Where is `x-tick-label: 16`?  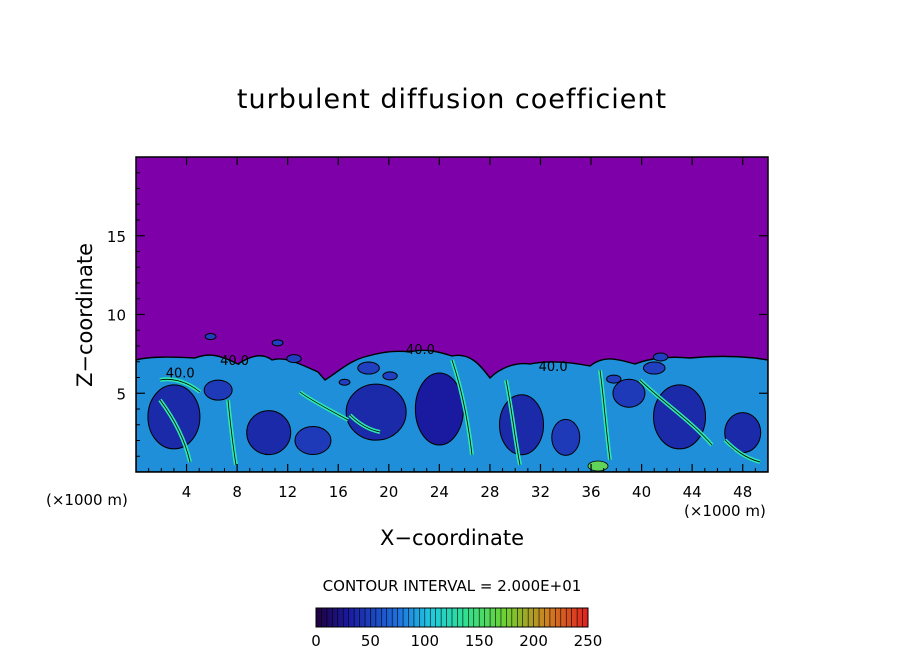
x-tick-label: 16 is located at coordinates (338, 492).